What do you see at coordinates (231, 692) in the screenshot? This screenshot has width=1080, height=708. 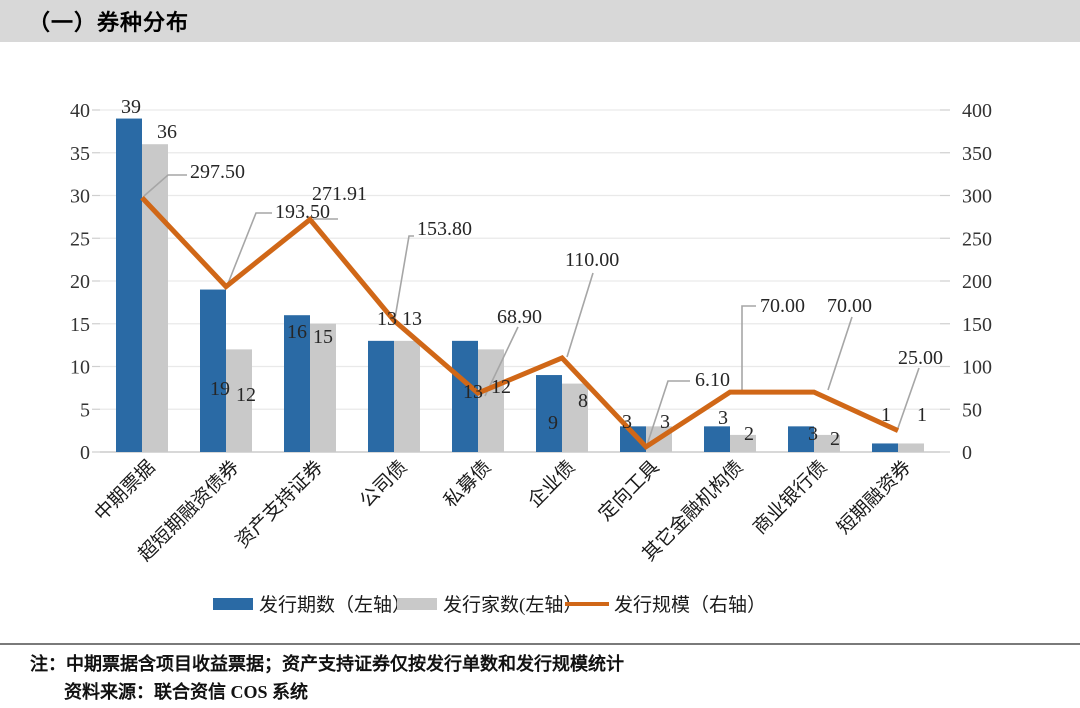 I see `source-text: 联合资信 COS 系统` at bounding box center [231, 692].